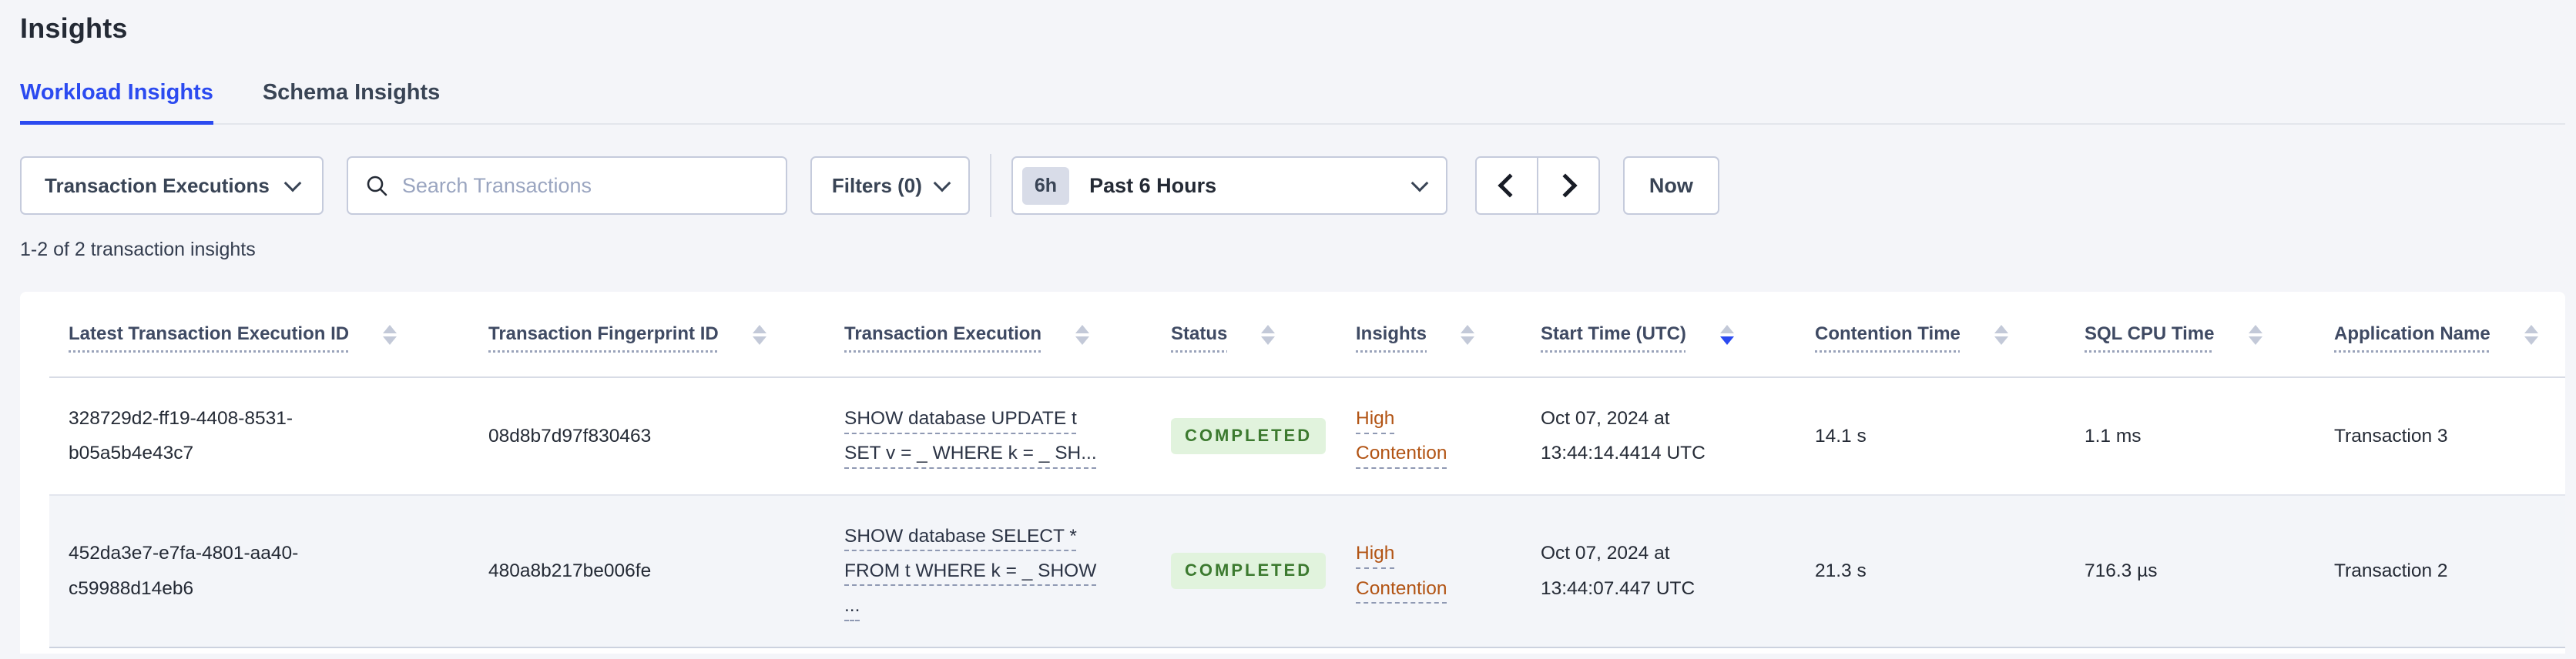  Describe the element at coordinates (988, 335) in the screenshot. I see `column-header-transaction-execution: Transaction Execution` at that location.